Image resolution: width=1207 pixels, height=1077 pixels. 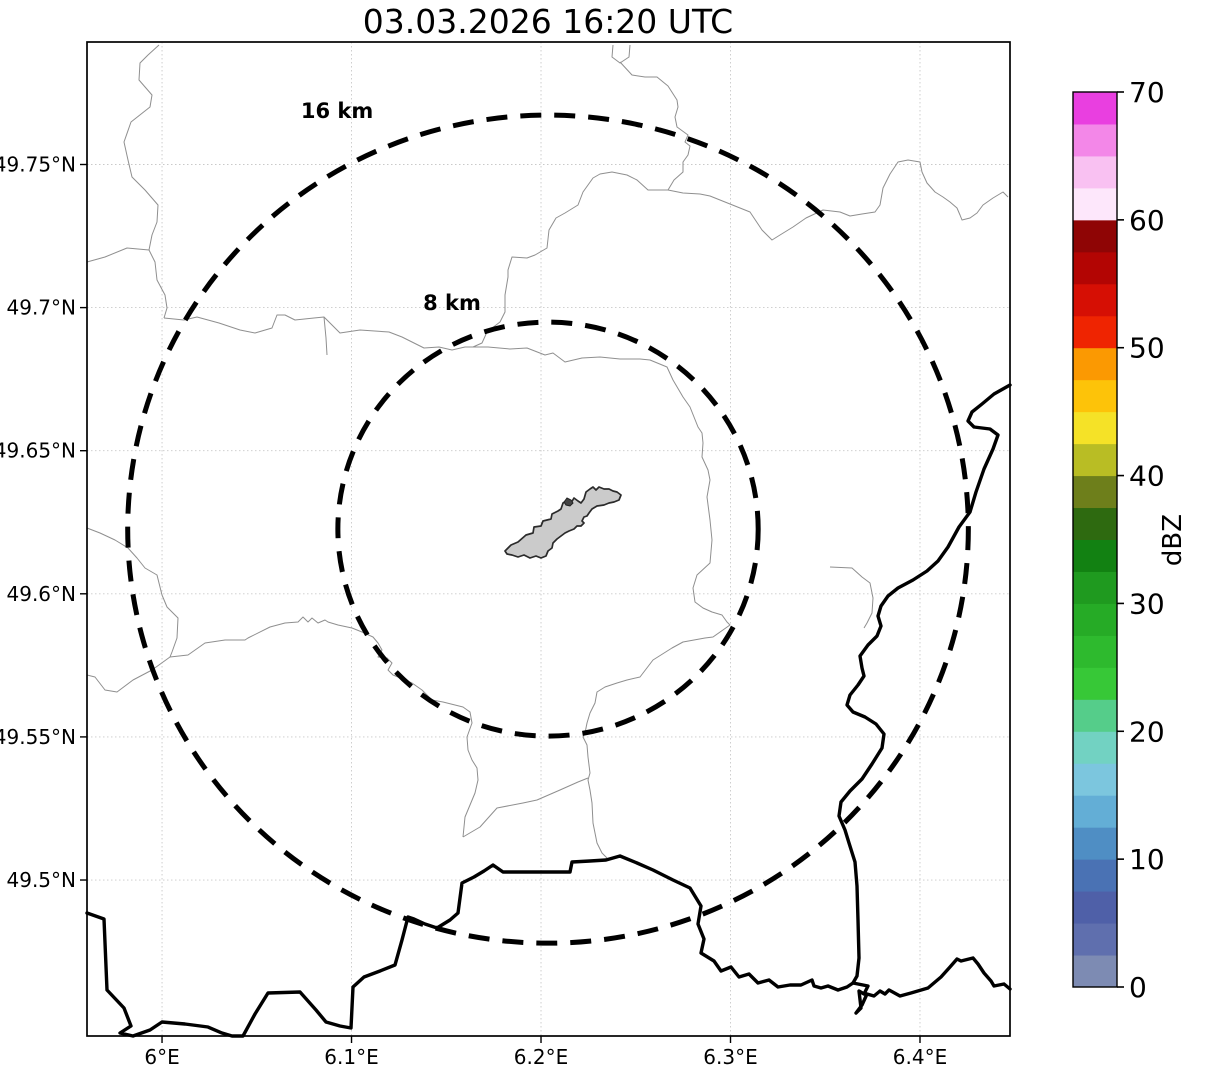 I want to click on range-ring-label: 8 km, so click(x=452, y=303).